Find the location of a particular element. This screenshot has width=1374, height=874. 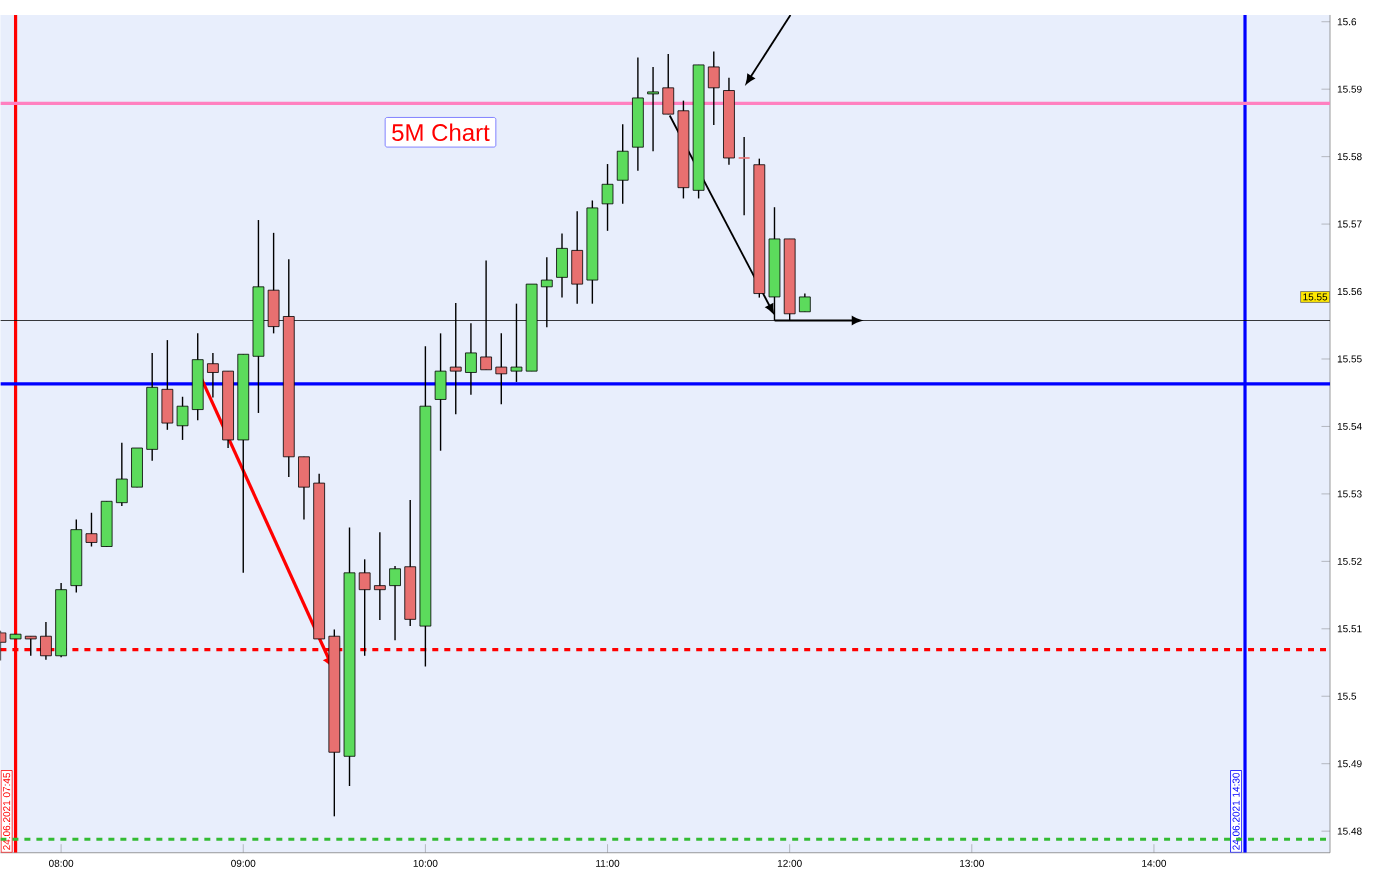

y-tick-label: 15.59 is located at coordinates (1349, 89).